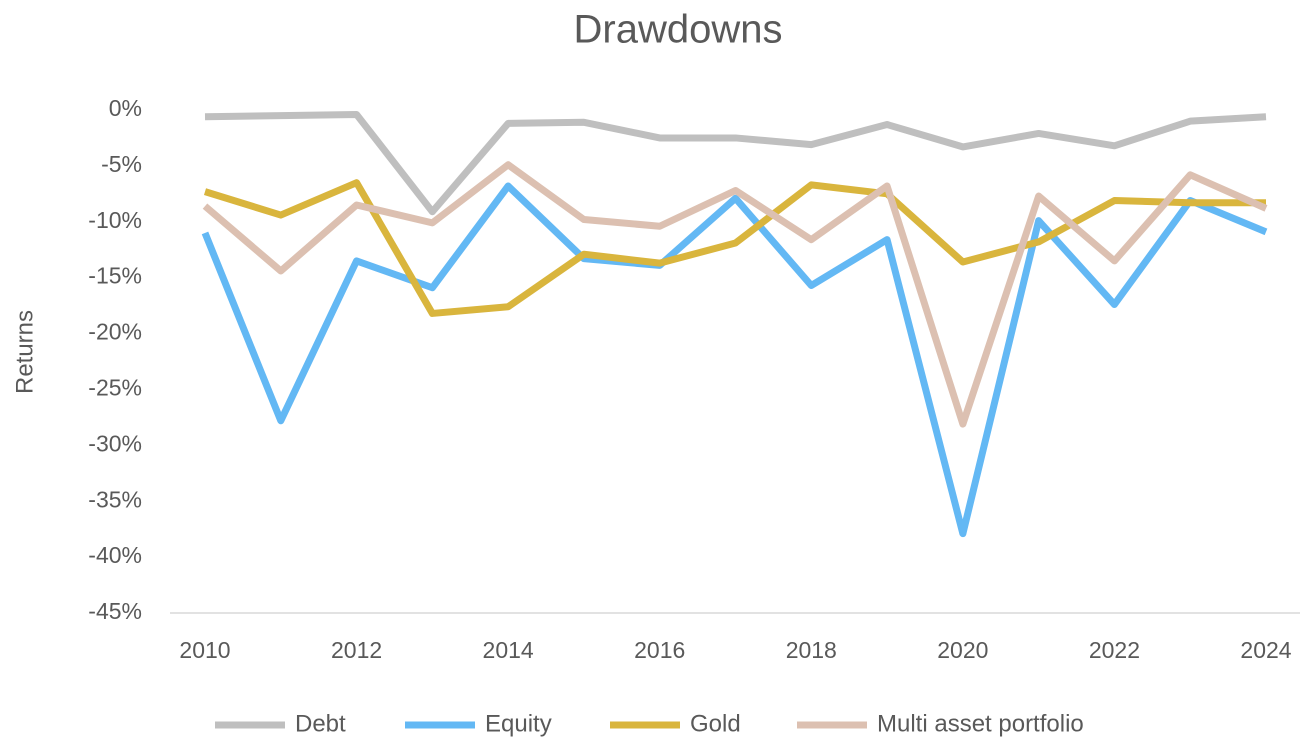 Image resolution: width=1301 pixels, height=741 pixels. I want to click on x-tick-label: 2014, so click(508, 650).